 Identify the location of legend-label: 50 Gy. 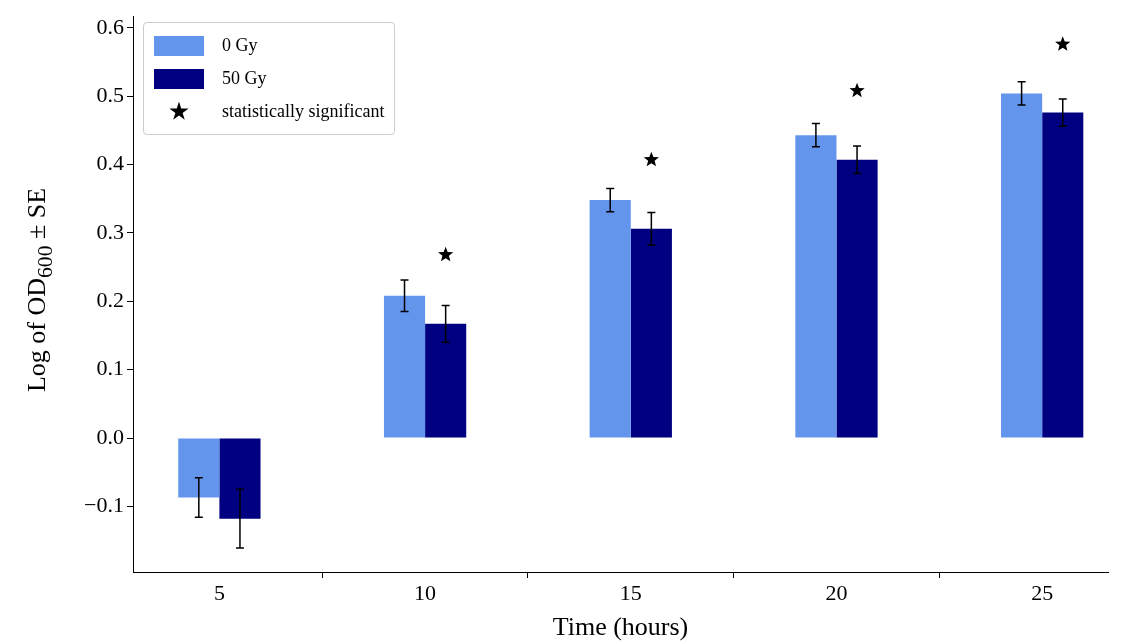
(244, 78).